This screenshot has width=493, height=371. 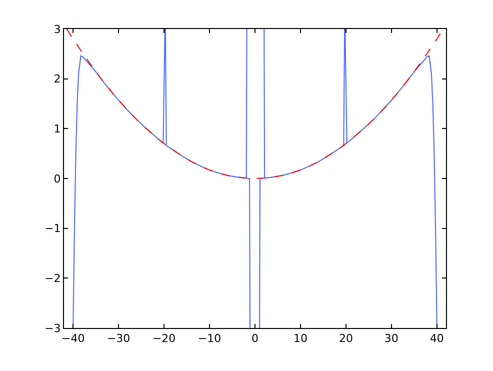 What do you see at coordinates (52, 328) in the screenshot?
I see `y-tick-label: −3` at bounding box center [52, 328].